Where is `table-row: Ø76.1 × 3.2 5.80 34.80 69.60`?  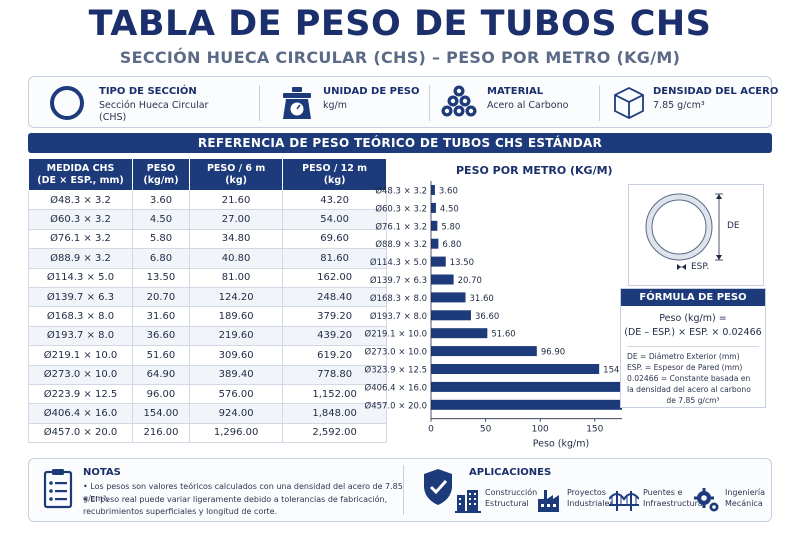
table-row: Ø76.1 × 3.2 5.80 34.80 69.60 is located at coordinates (207, 239).